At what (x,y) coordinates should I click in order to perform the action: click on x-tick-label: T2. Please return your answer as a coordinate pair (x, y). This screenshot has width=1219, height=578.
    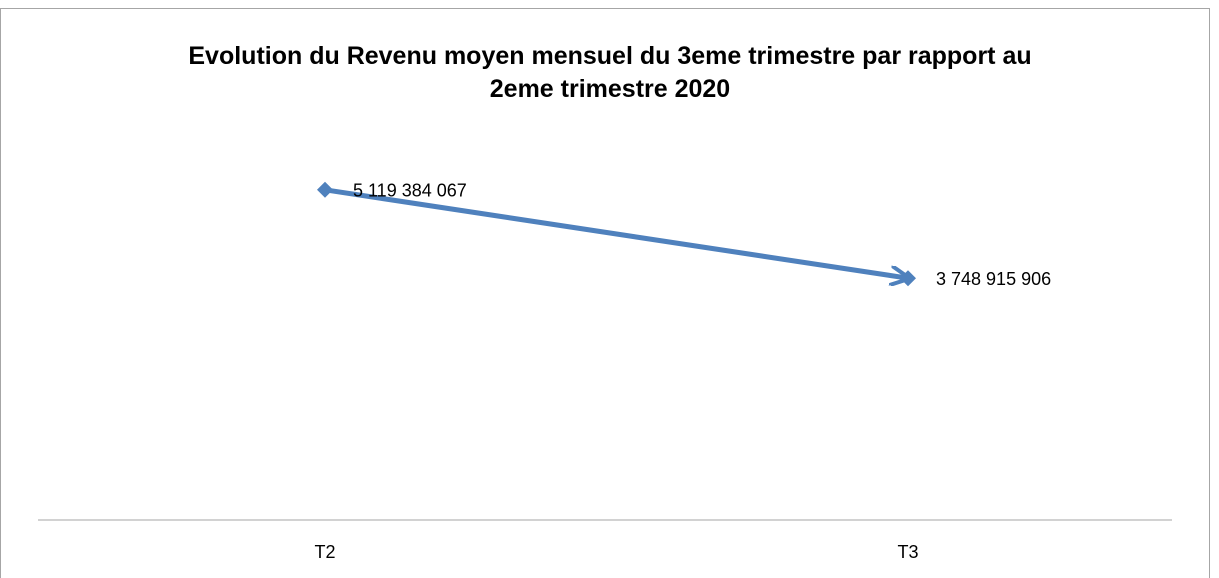
    Looking at the image, I should click on (324, 552).